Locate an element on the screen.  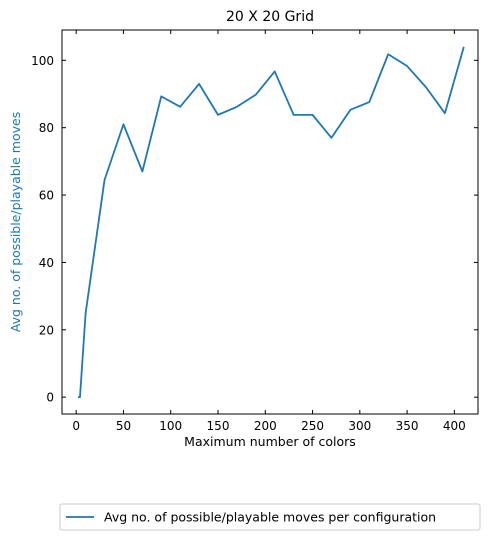
legend-frame is located at coordinates (270, 517).